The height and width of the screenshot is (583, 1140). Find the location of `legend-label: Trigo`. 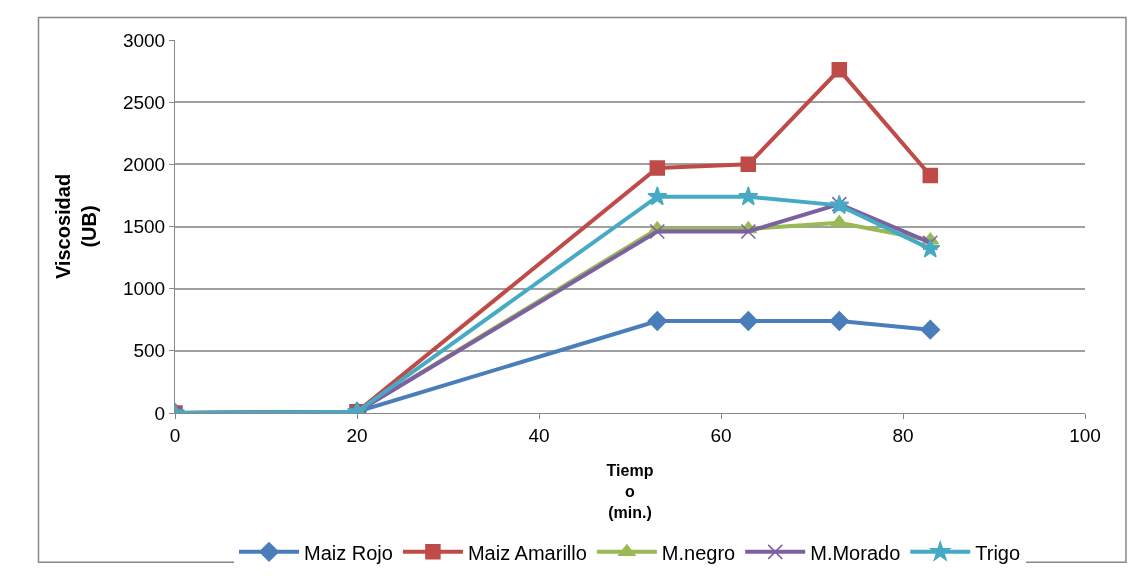

legend-label: Trigo is located at coordinates (998, 552).